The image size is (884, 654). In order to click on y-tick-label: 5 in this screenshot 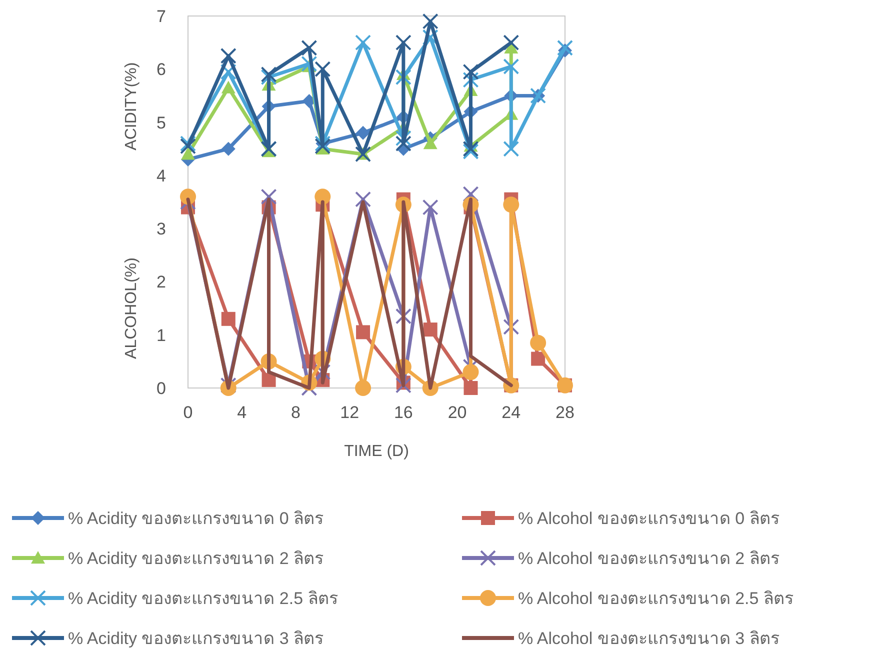, I will do `click(161, 122)`.